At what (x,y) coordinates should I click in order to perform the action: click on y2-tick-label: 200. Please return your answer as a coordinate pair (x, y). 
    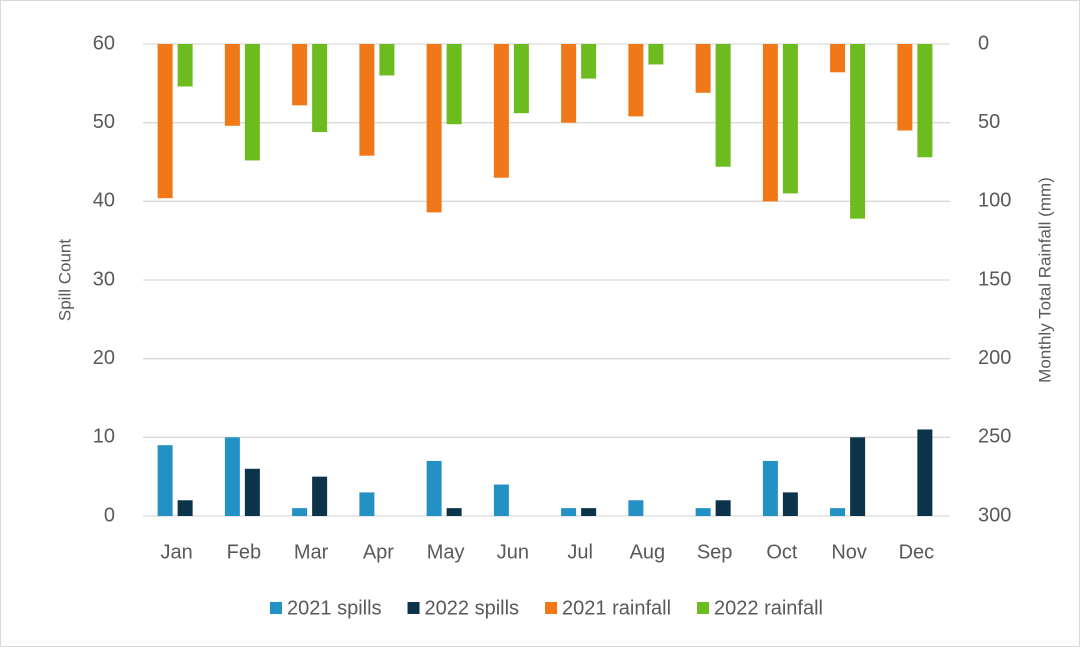
    Looking at the image, I should click on (994, 358).